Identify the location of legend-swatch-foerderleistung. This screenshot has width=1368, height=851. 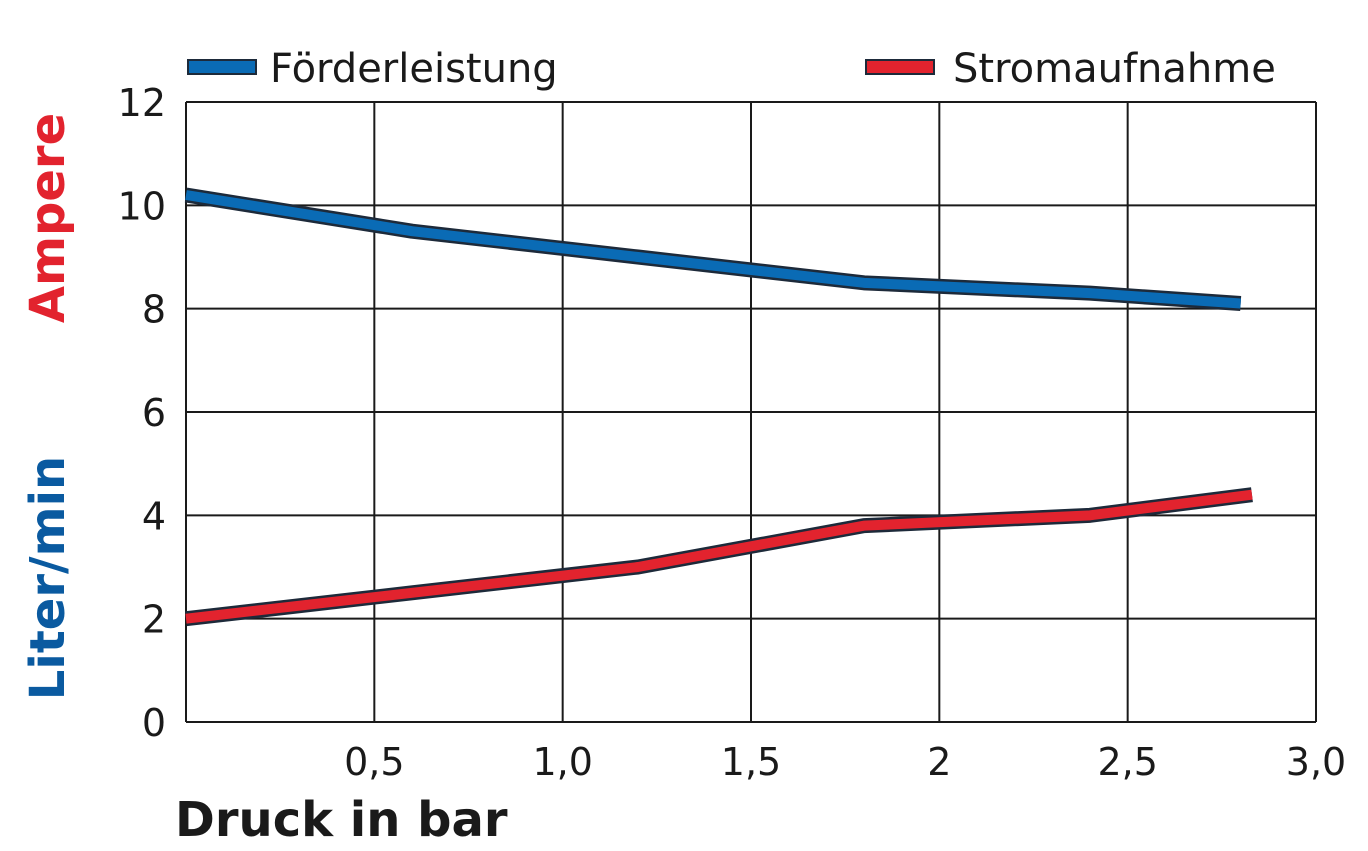
(222, 67).